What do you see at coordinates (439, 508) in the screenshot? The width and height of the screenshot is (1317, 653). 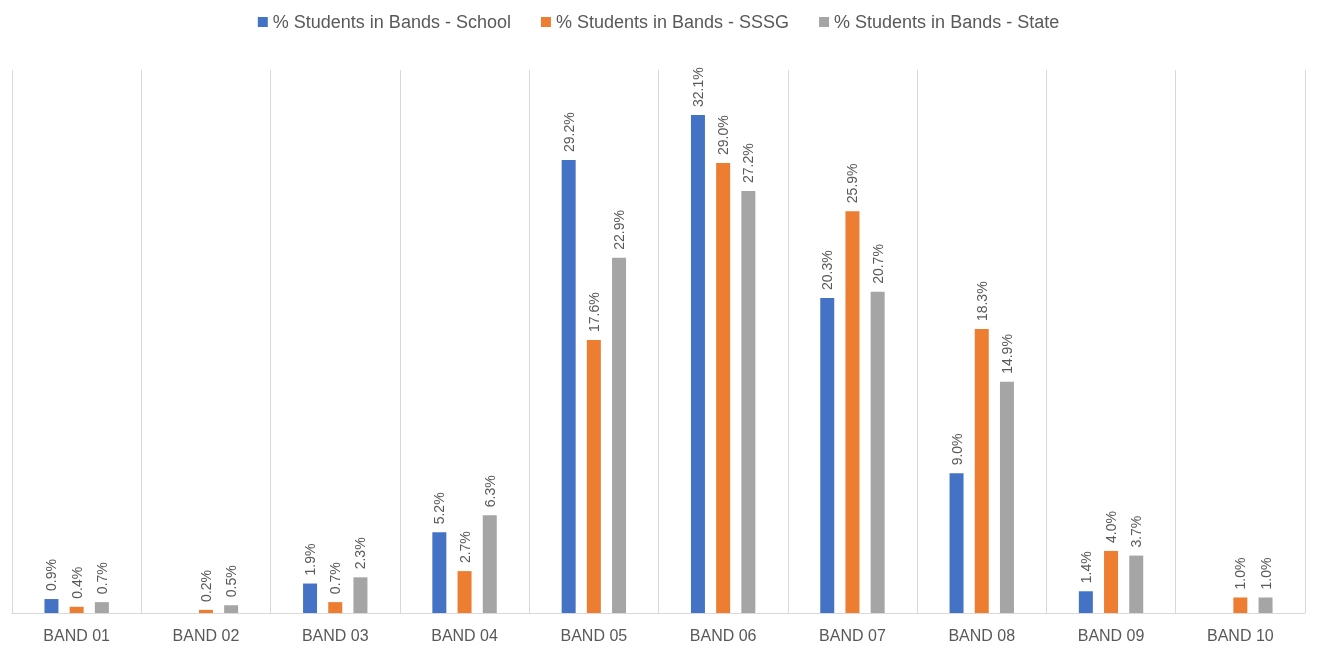 I see `data-label: 5.2%` at bounding box center [439, 508].